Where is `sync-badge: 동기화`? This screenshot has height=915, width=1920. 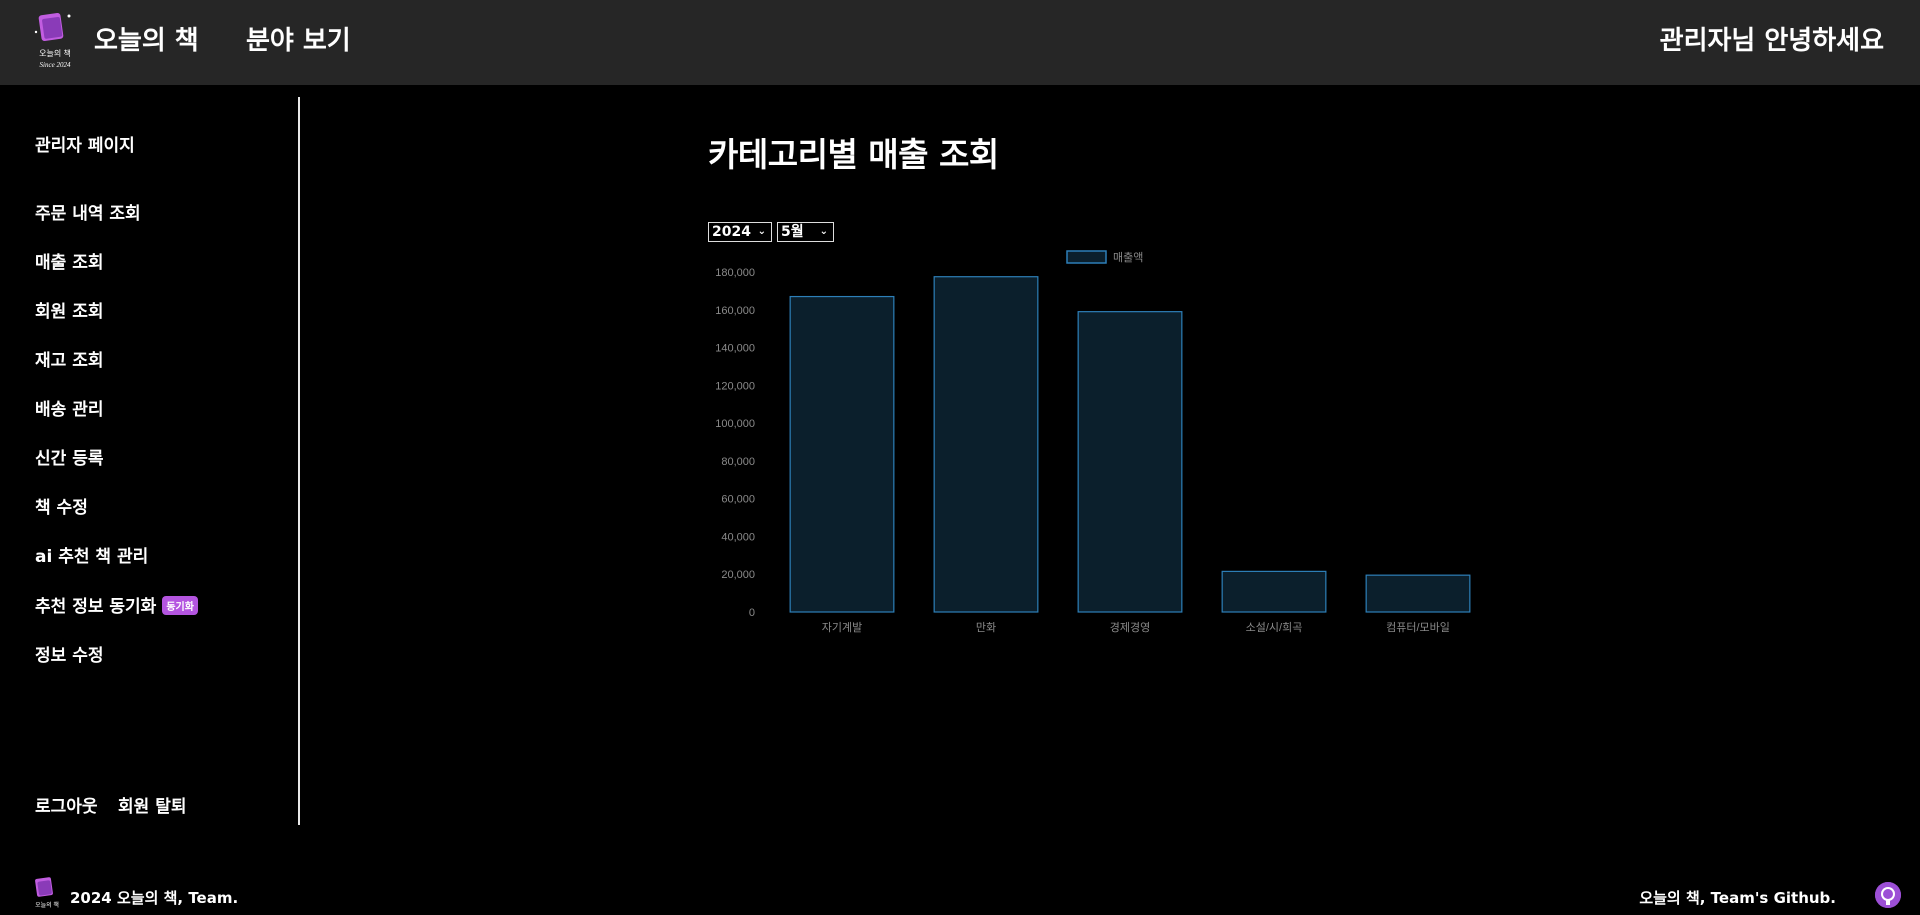 sync-badge: 동기화 is located at coordinates (180, 605).